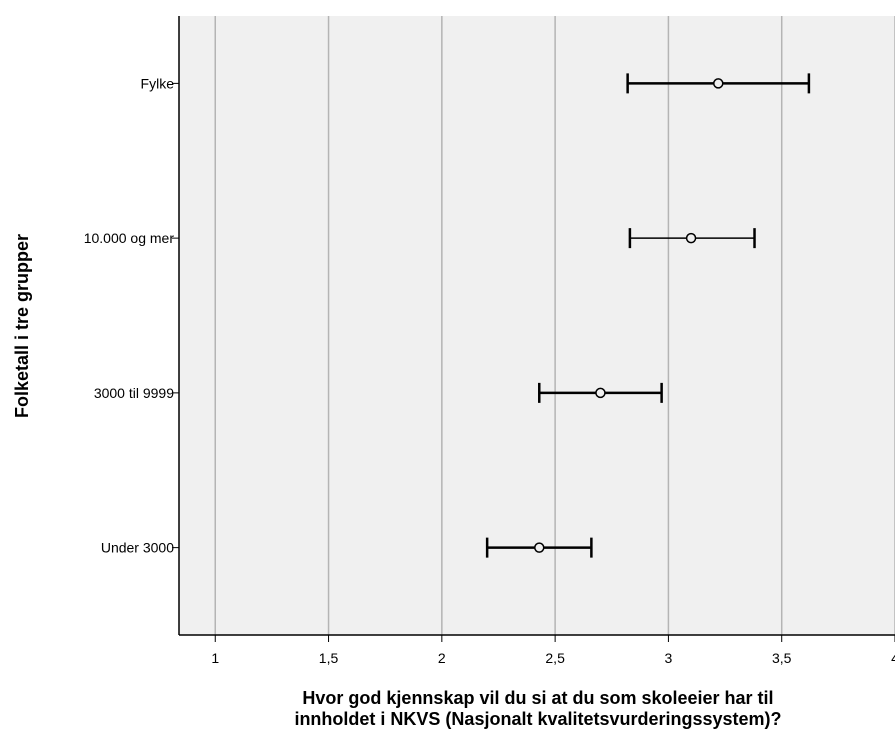  What do you see at coordinates (669, 658) in the screenshot?
I see `x-tick-label: 3` at bounding box center [669, 658].